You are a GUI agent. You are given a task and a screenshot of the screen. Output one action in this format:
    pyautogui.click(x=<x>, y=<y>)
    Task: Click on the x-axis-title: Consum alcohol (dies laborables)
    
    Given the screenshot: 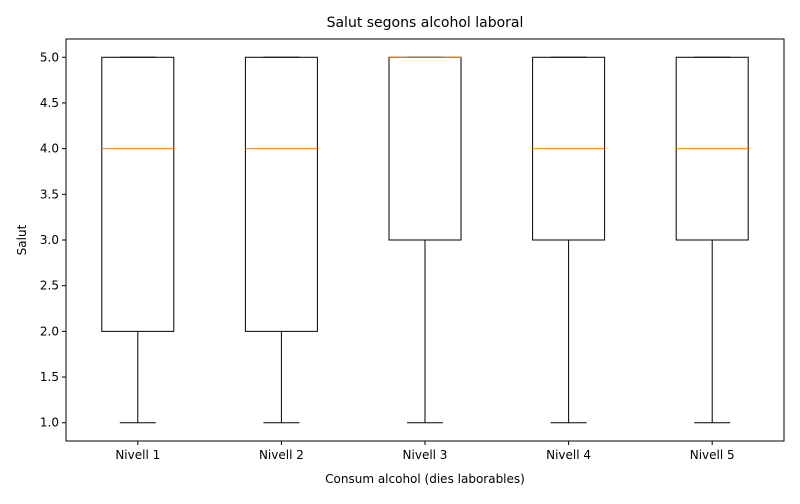 What is the action you would take?
    pyautogui.click(x=425, y=479)
    